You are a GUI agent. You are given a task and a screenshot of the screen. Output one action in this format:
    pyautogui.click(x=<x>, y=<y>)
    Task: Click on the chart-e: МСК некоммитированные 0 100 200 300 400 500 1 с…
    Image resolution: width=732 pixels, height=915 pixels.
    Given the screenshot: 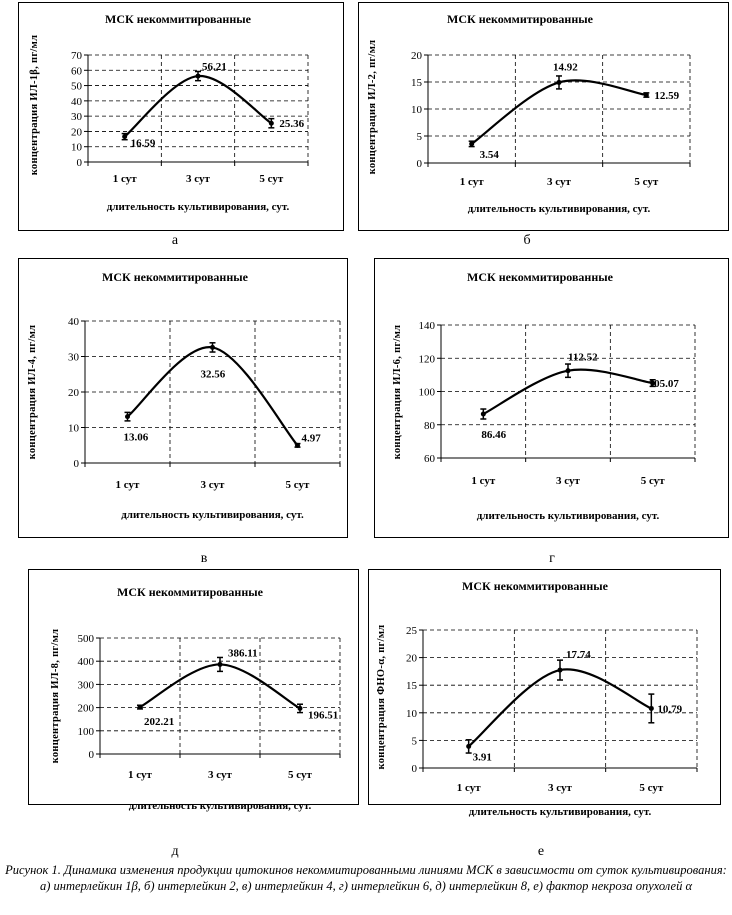 What is the action you would take?
    pyautogui.click(x=193, y=690)
    